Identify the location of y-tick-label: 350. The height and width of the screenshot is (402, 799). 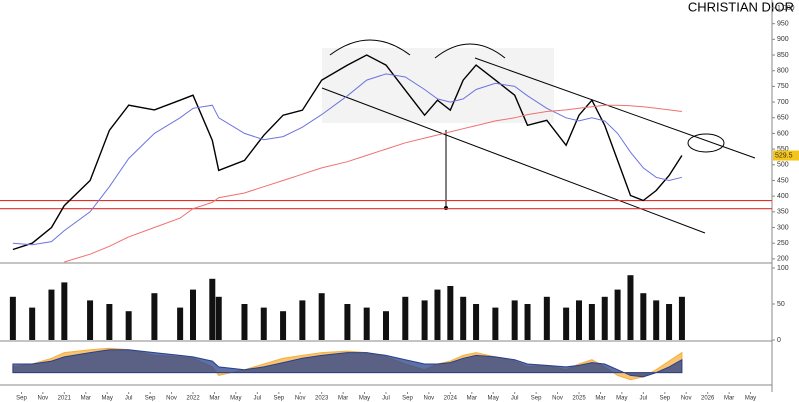
(783, 212).